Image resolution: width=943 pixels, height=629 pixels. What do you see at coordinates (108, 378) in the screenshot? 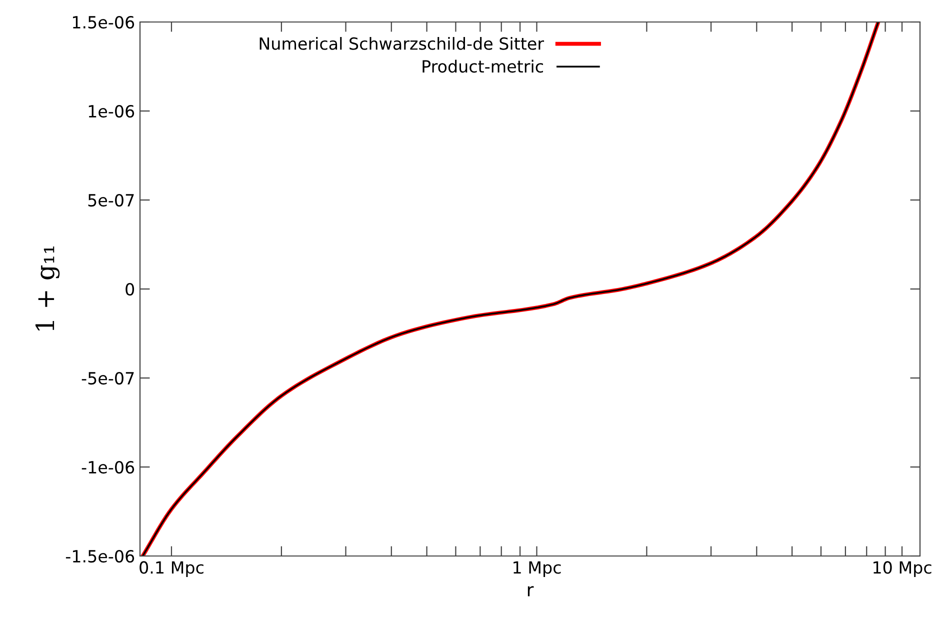
I see `y-tick-label: -5e-07` at bounding box center [108, 378].